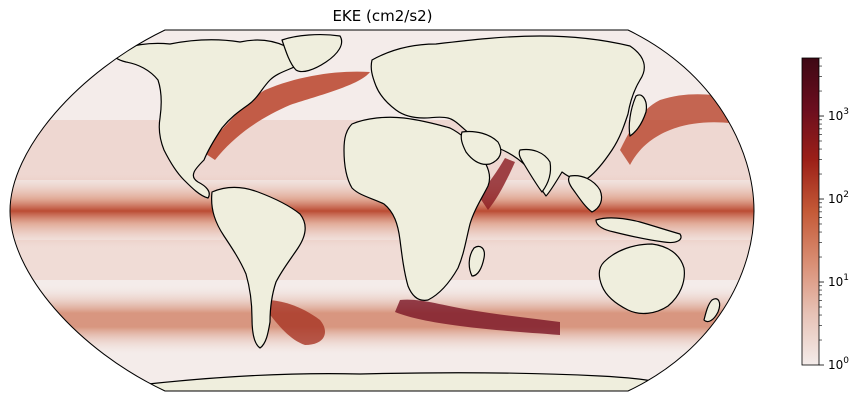  I want to click on antarctica, so click(395, 381).